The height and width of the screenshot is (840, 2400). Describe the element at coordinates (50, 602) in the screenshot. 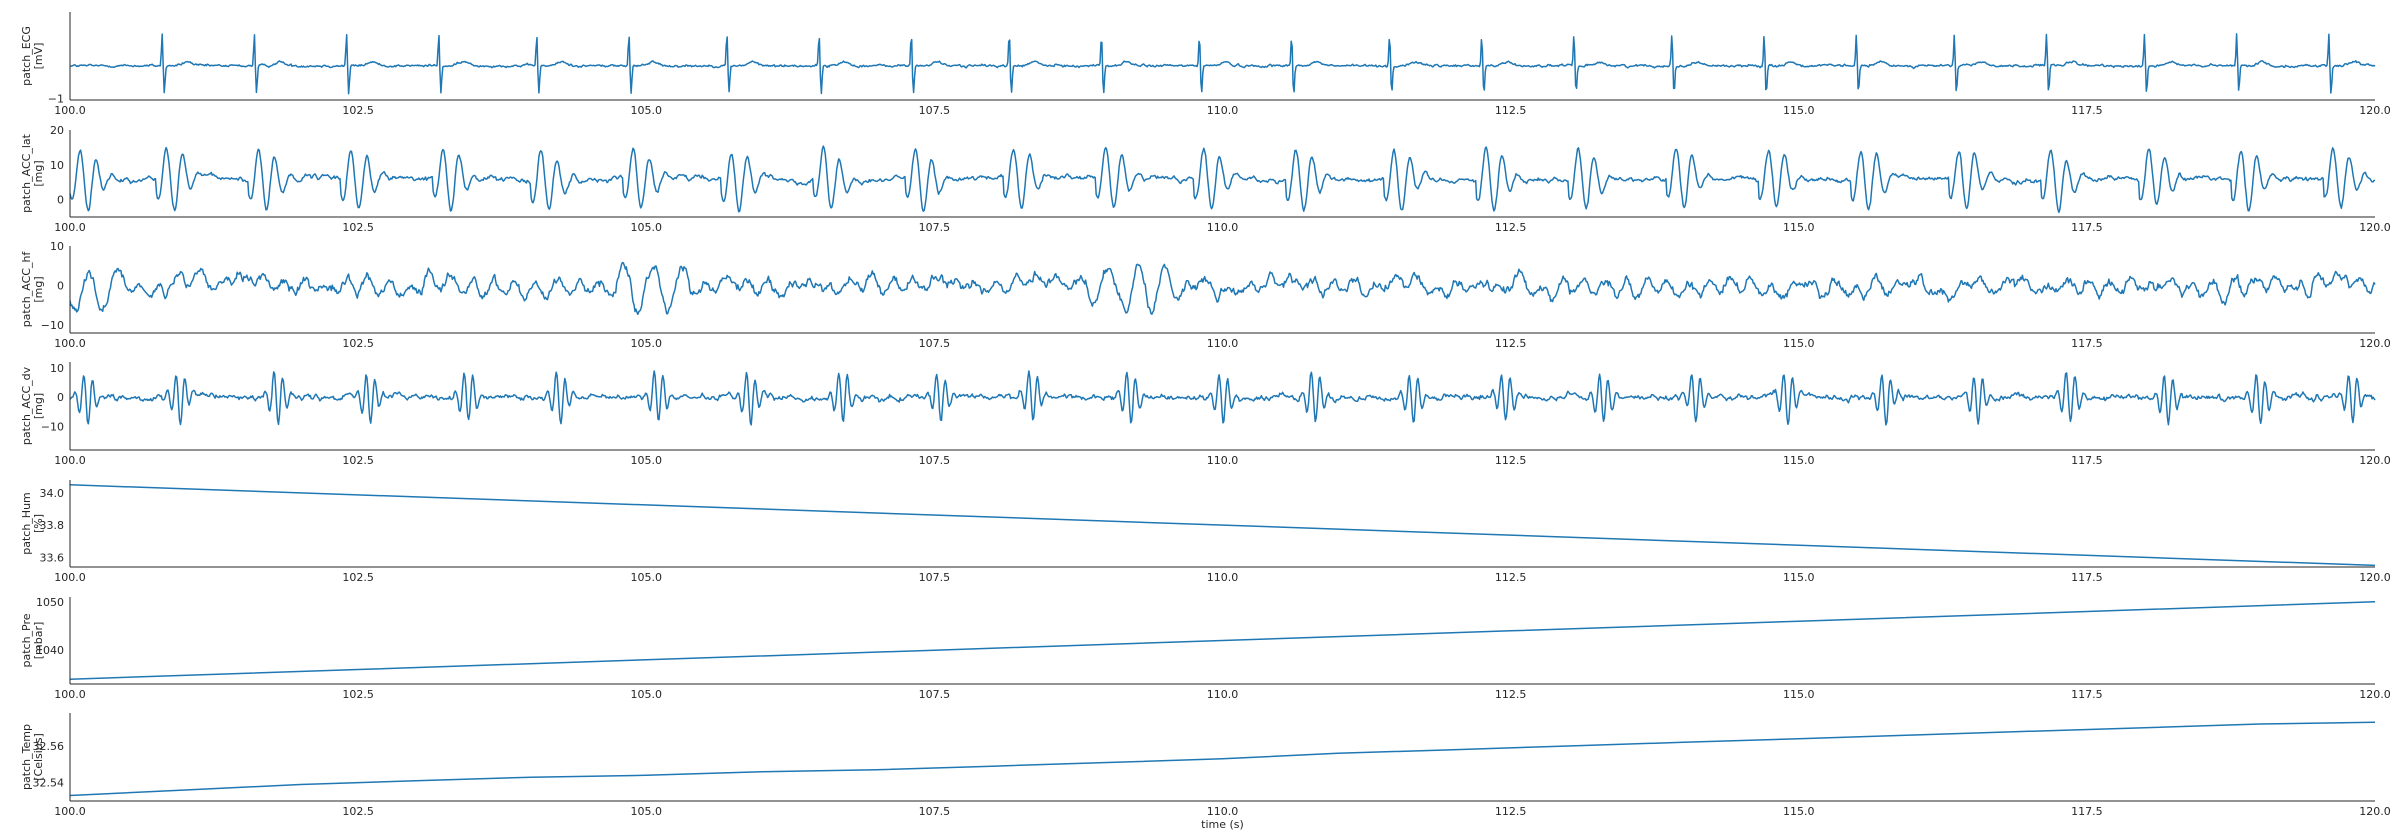

I see `y-tick-label: 1050` at that location.